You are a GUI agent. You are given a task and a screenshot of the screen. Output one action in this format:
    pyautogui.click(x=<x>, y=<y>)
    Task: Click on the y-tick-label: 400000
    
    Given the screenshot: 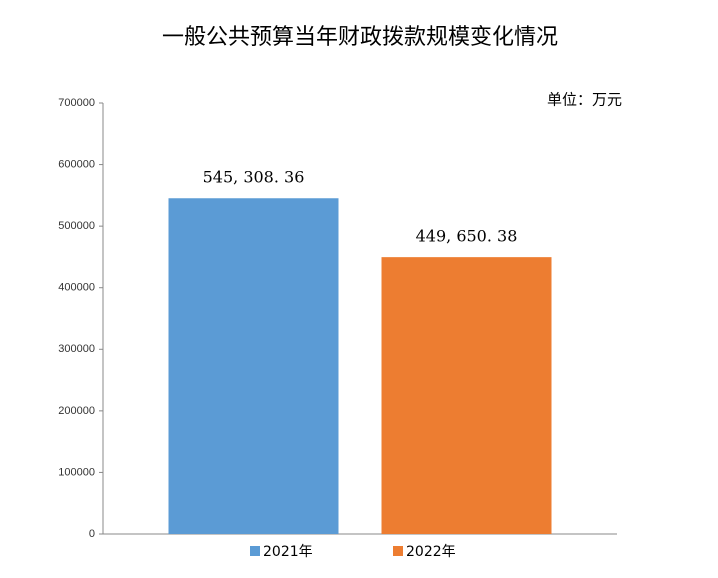 What is the action you would take?
    pyautogui.click(x=76, y=288)
    